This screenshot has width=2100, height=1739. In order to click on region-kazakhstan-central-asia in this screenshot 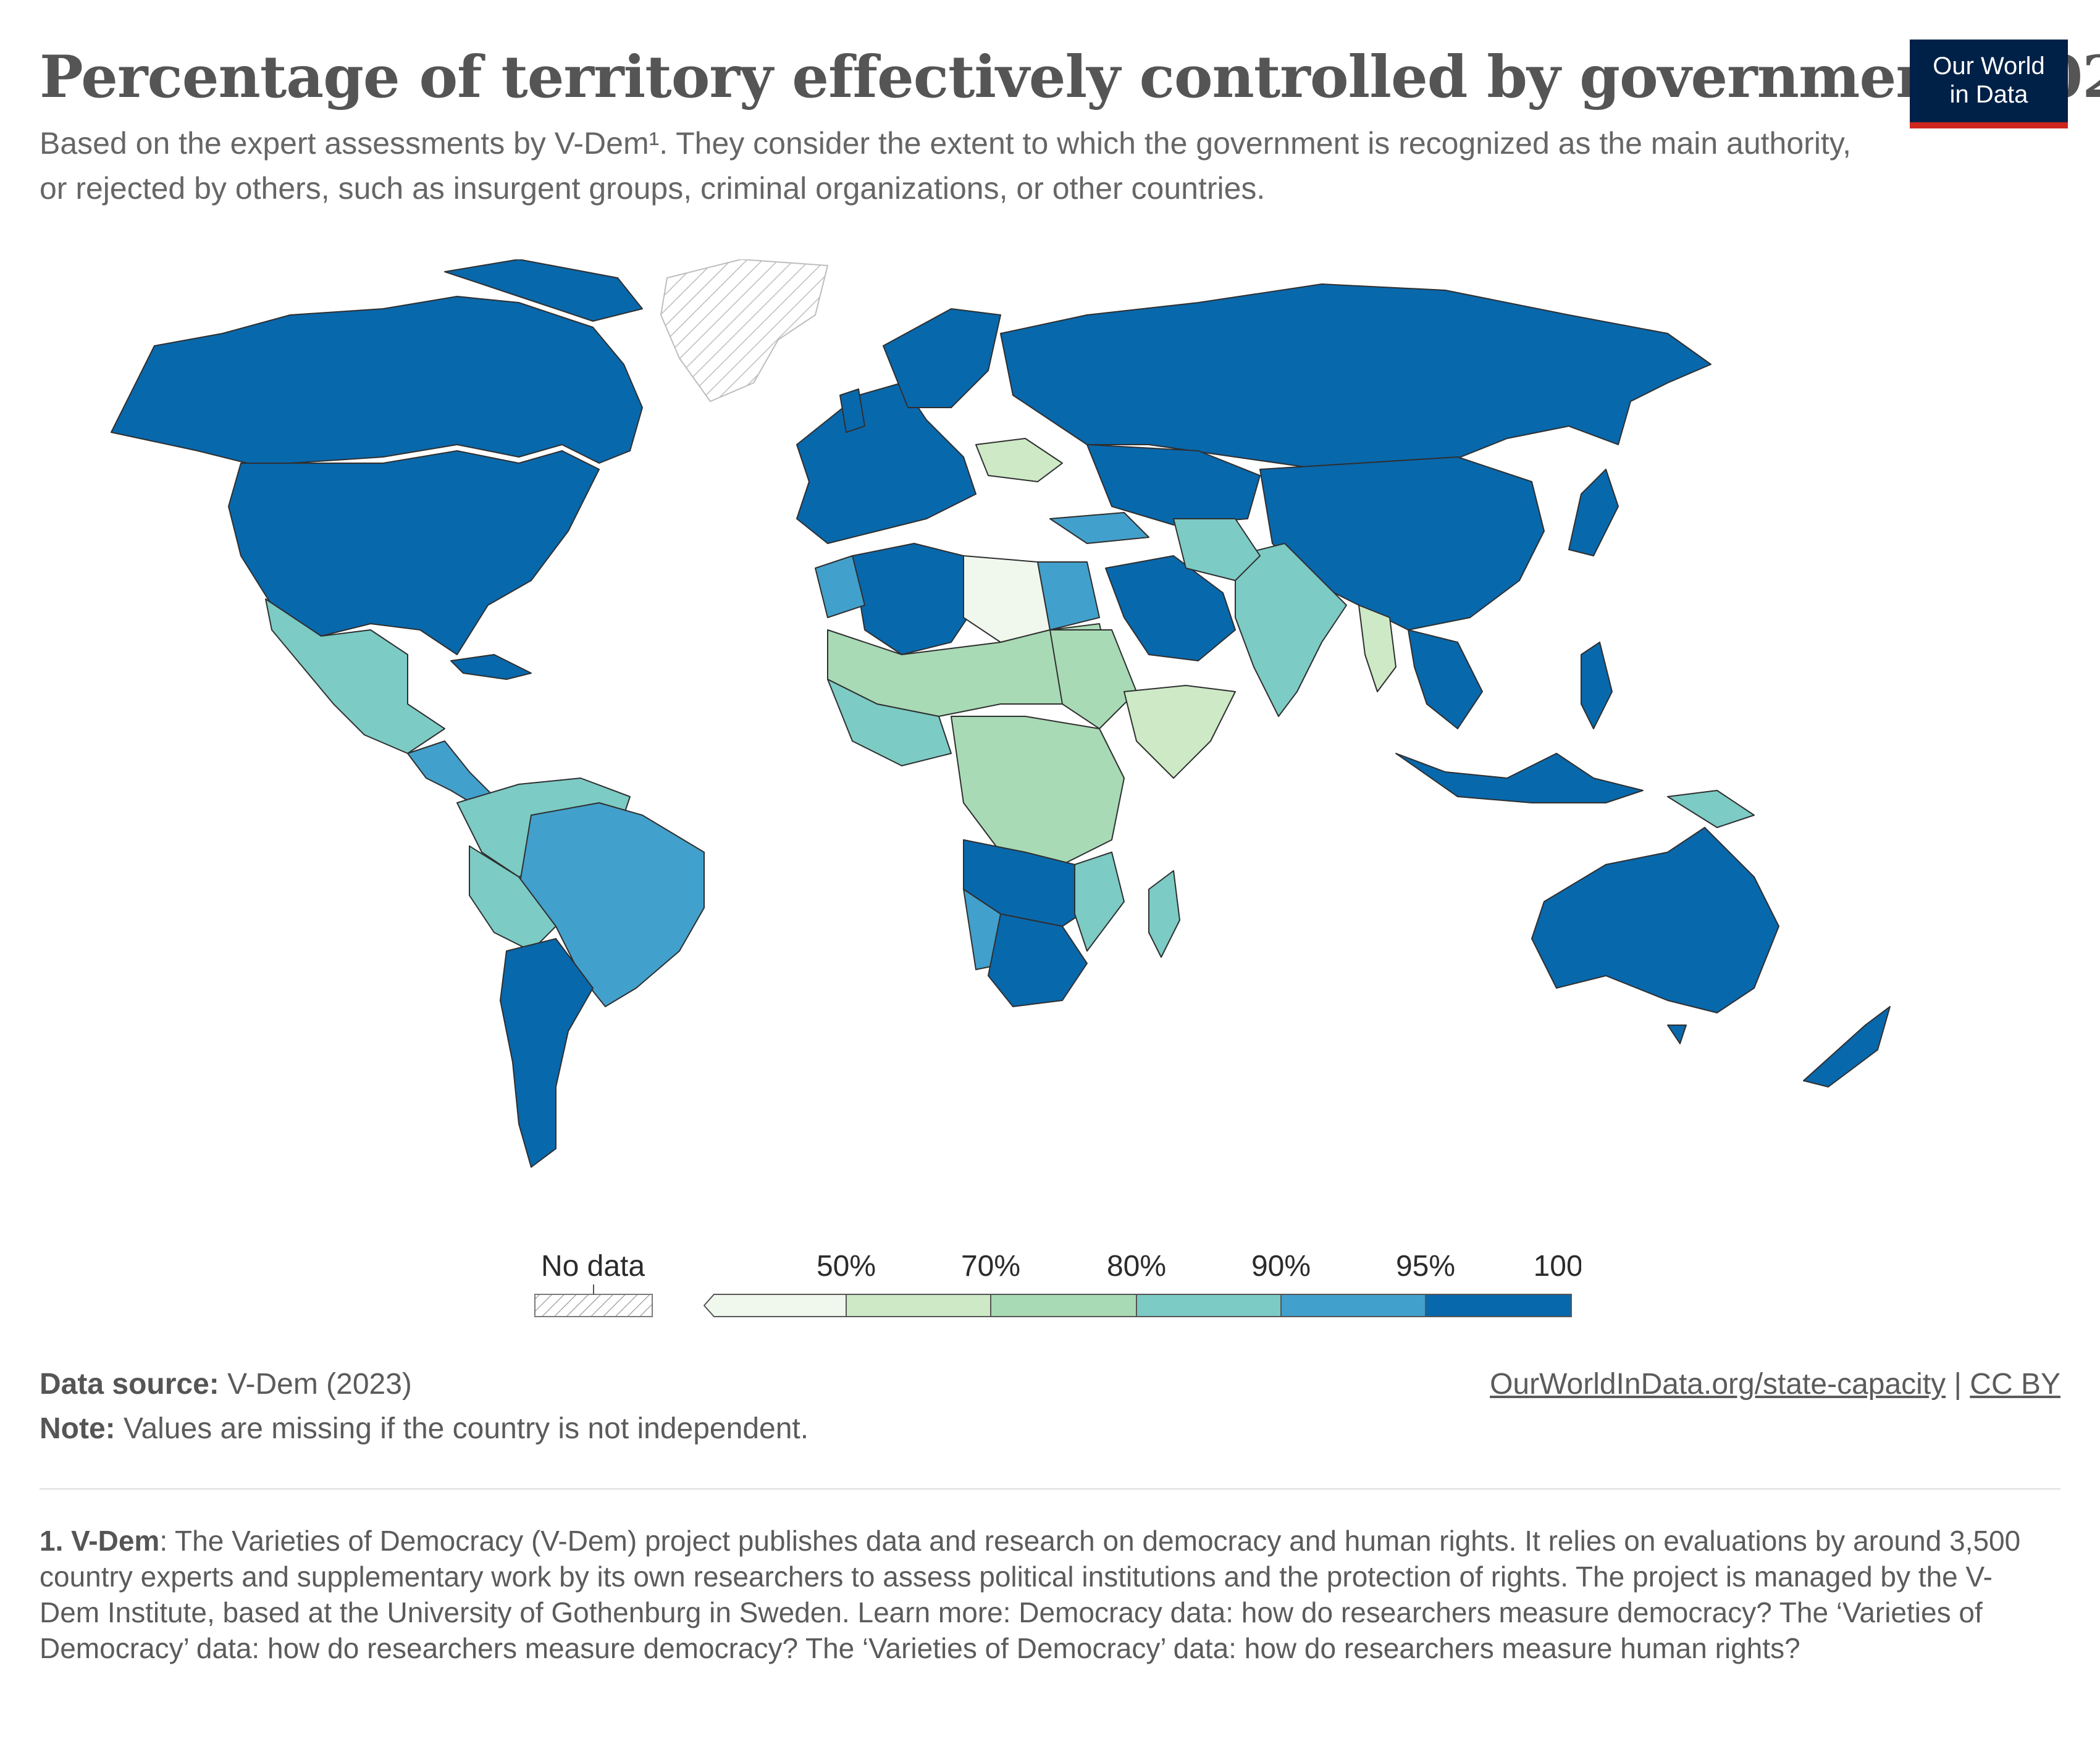, I will do `click(1173, 485)`.